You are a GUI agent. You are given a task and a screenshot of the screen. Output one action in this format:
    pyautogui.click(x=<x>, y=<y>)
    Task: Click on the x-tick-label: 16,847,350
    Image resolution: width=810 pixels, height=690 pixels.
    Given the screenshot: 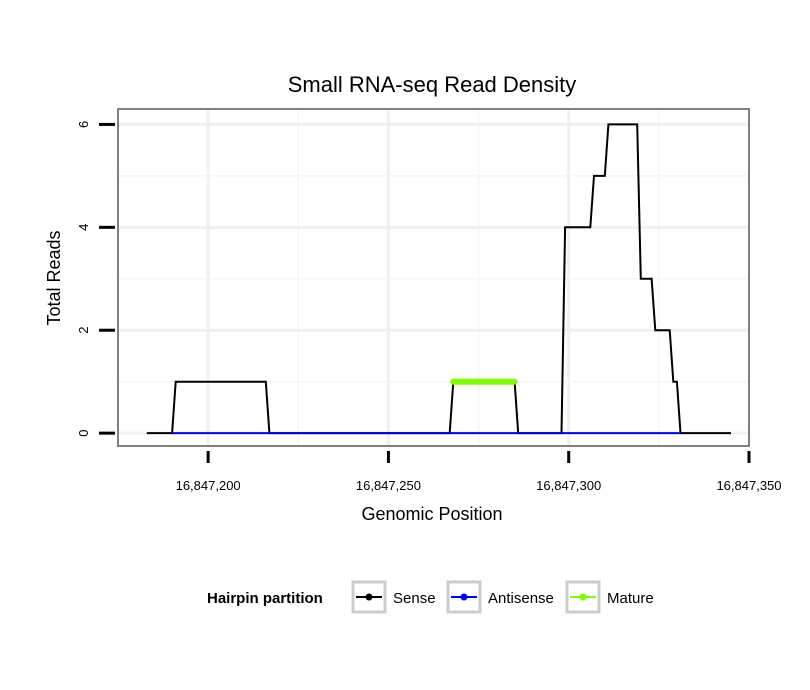 What is the action you would take?
    pyautogui.click(x=748, y=485)
    